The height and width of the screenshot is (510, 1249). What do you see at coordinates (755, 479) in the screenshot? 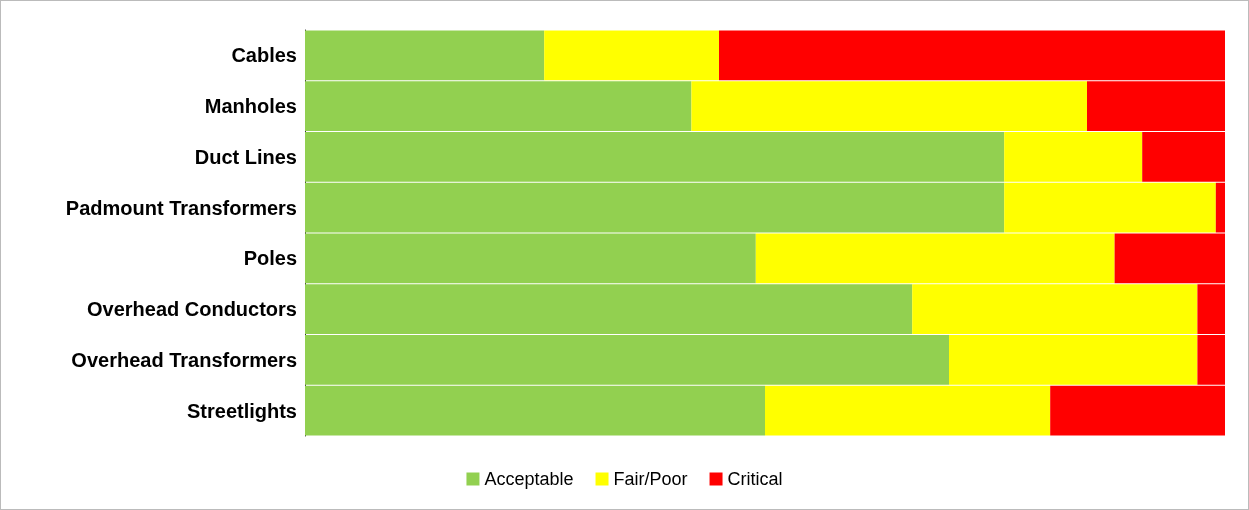
I see `legend-label: Critical` at bounding box center [755, 479].